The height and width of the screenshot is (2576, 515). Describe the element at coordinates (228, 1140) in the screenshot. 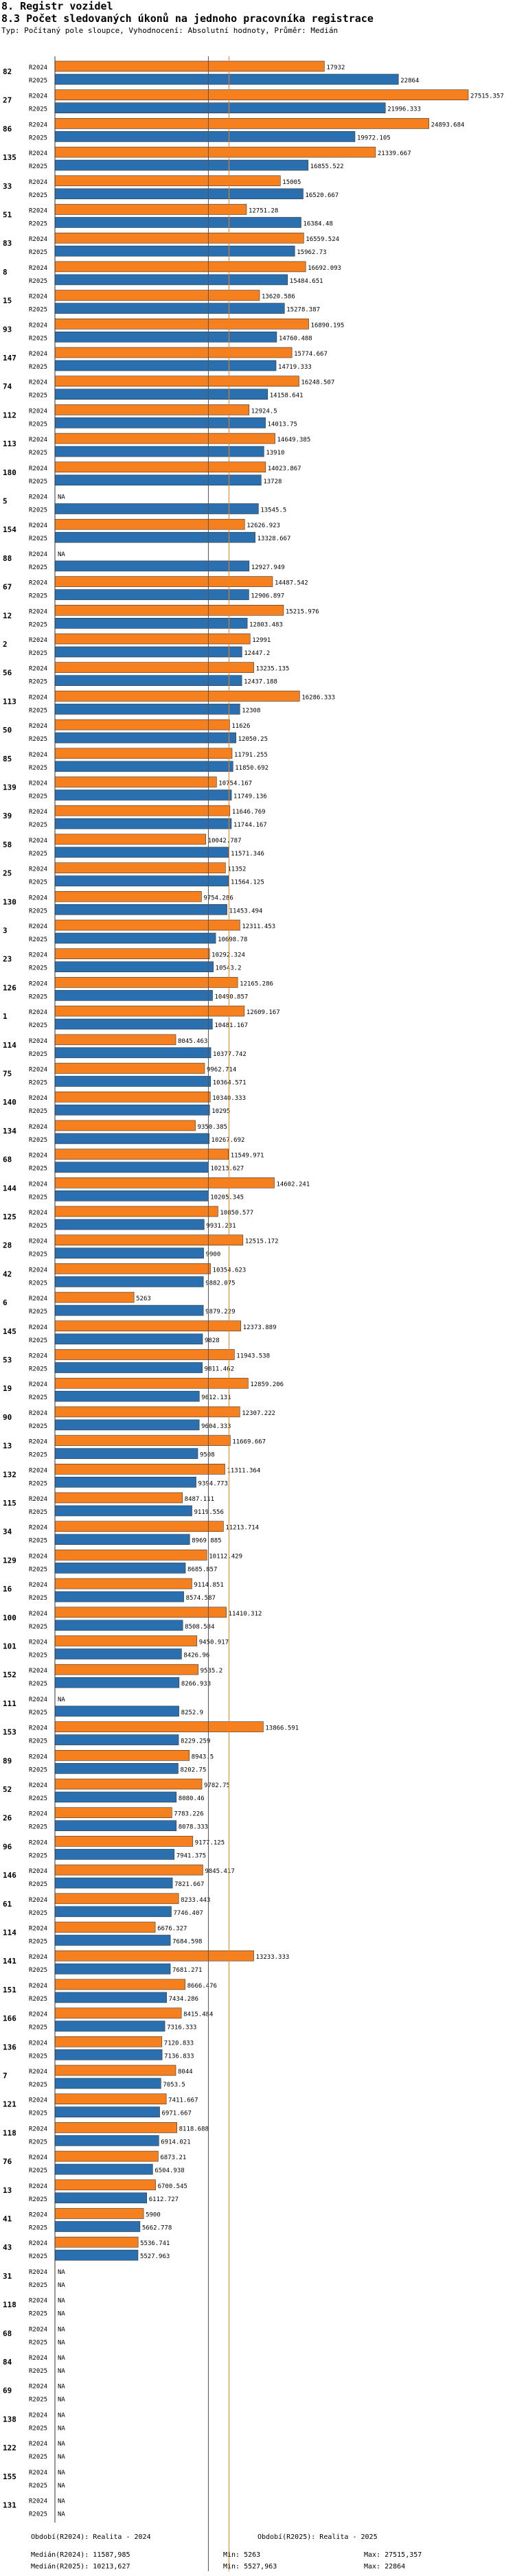

I see `value-label: 10267.692` at that location.